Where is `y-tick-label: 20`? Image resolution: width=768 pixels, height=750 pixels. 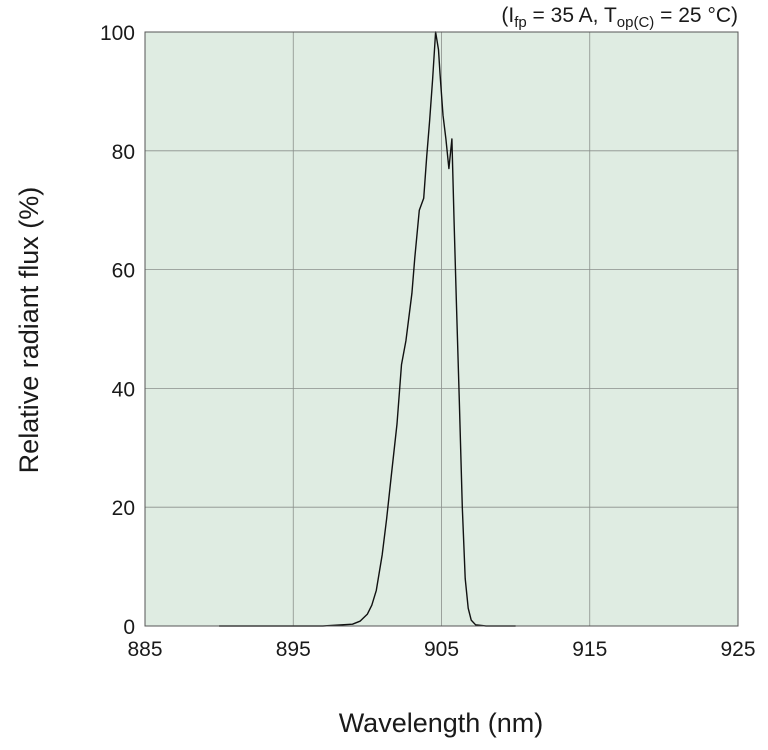 y-tick-label: 20 is located at coordinates (123, 508).